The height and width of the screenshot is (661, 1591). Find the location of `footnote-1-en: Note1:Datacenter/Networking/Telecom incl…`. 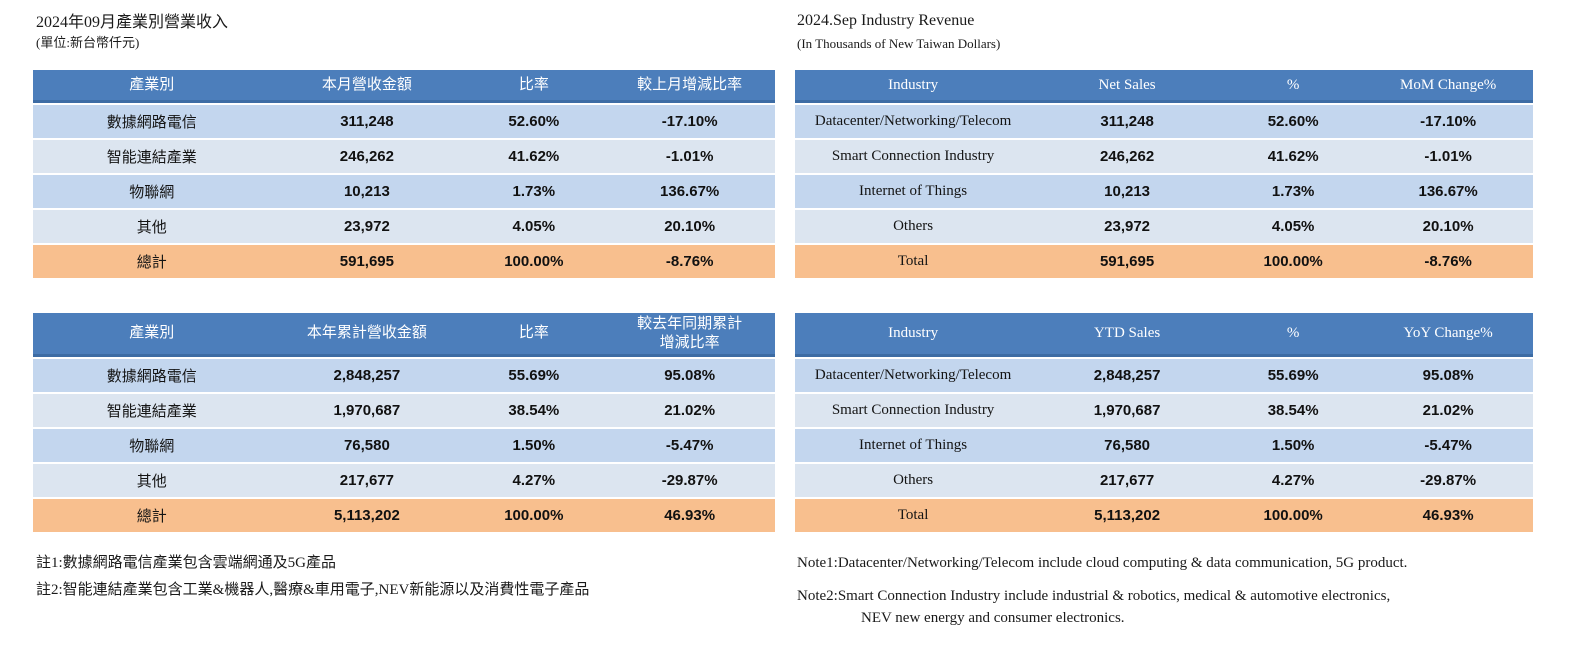

footnote-1-en: Note1:Datacenter/Networking/Telecom incl… is located at coordinates (1102, 563).